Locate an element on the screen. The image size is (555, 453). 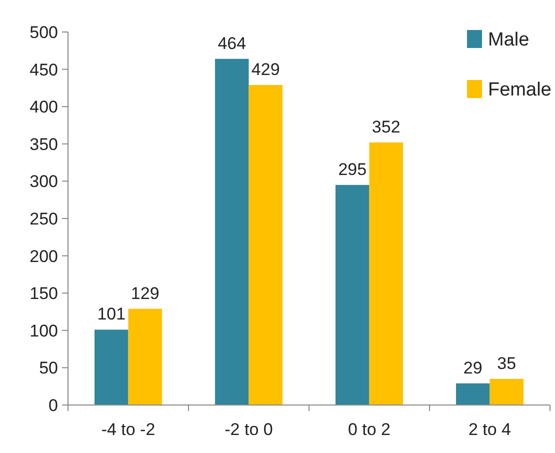
y-tick-label: 450 is located at coordinates (44, 70).